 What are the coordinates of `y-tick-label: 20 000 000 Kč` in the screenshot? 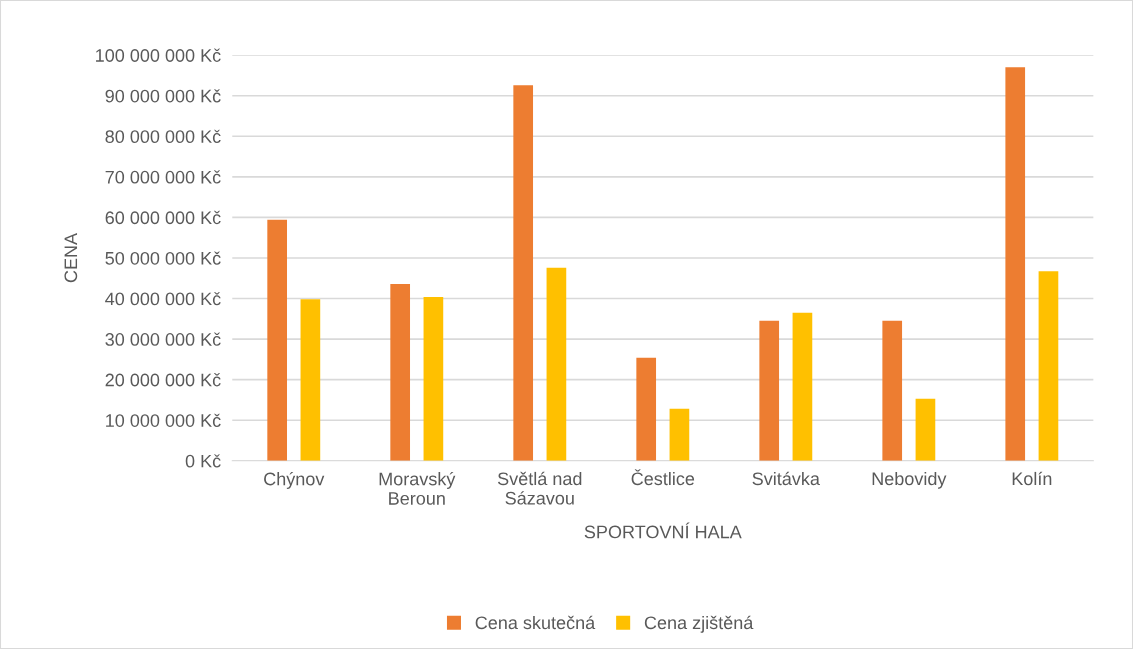 It's located at (163, 380).